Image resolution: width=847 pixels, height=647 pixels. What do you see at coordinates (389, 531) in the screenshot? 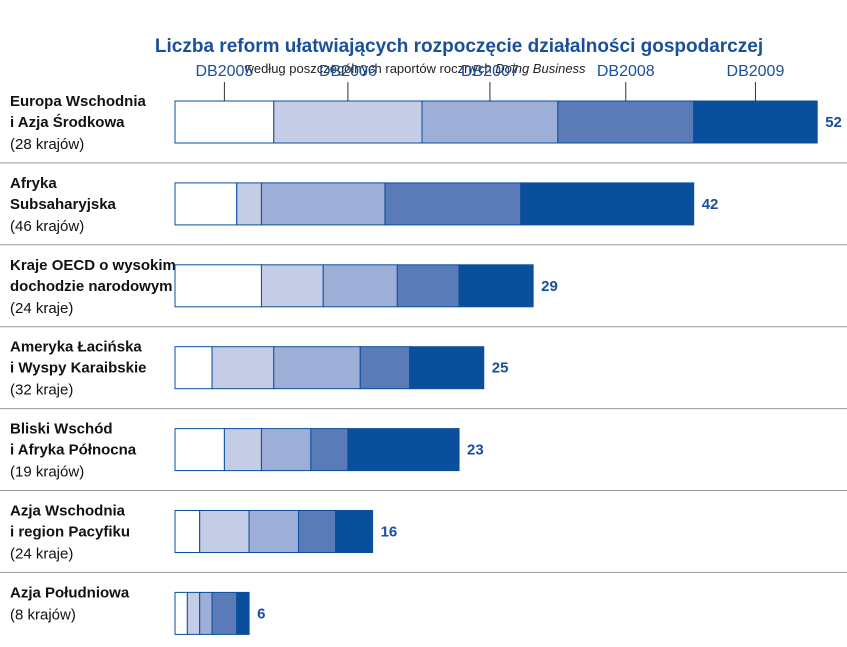
I see `total-label: 16` at bounding box center [389, 531].